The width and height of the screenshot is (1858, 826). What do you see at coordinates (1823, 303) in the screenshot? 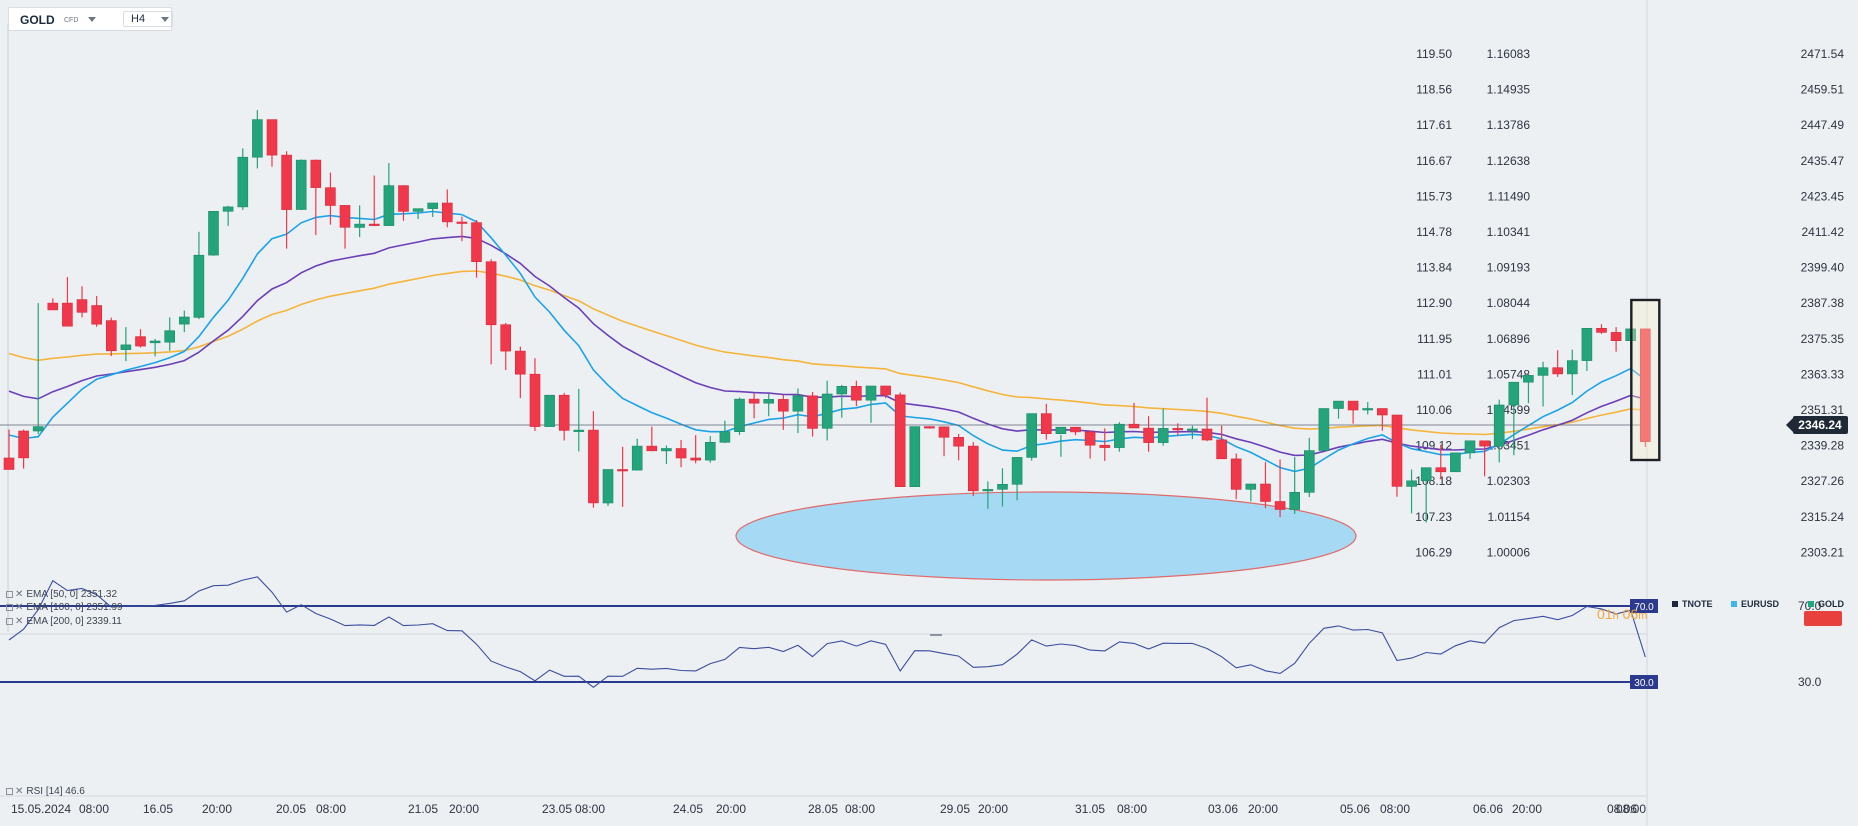
I see `gold-axis-label: 2387.38` at bounding box center [1823, 303].